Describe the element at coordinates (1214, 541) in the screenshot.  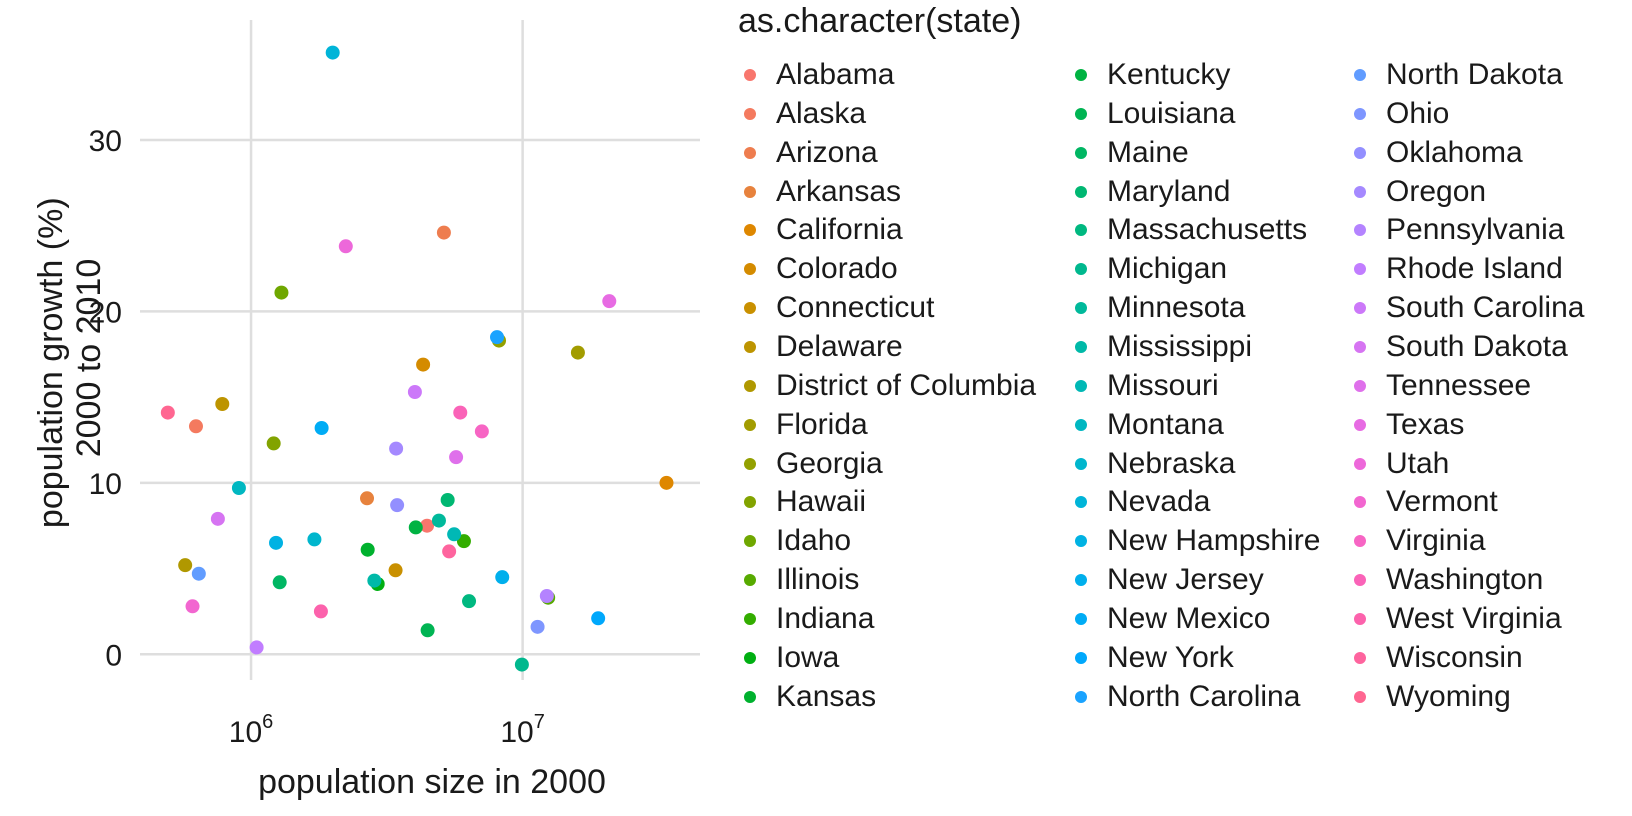
I see `legend-label: New Hampshire` at that location.